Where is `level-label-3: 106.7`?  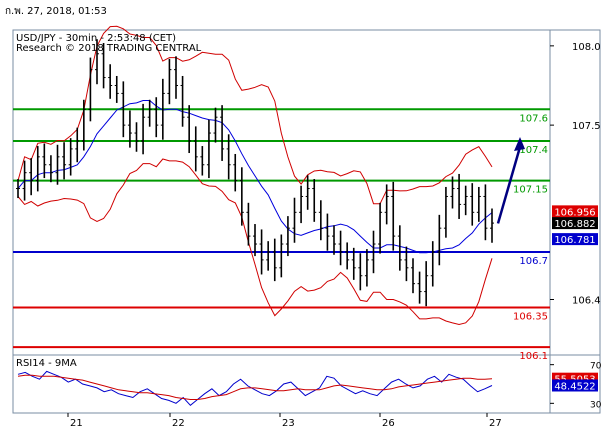
level-label-3: 106.7 is located at coordinates (533, 261).